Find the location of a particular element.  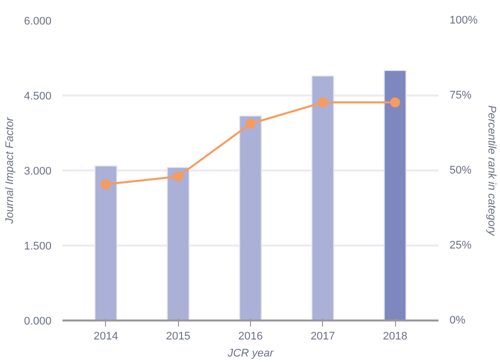

y2-axis-title: Percentile rank in category is located at coordinates (492, 171).